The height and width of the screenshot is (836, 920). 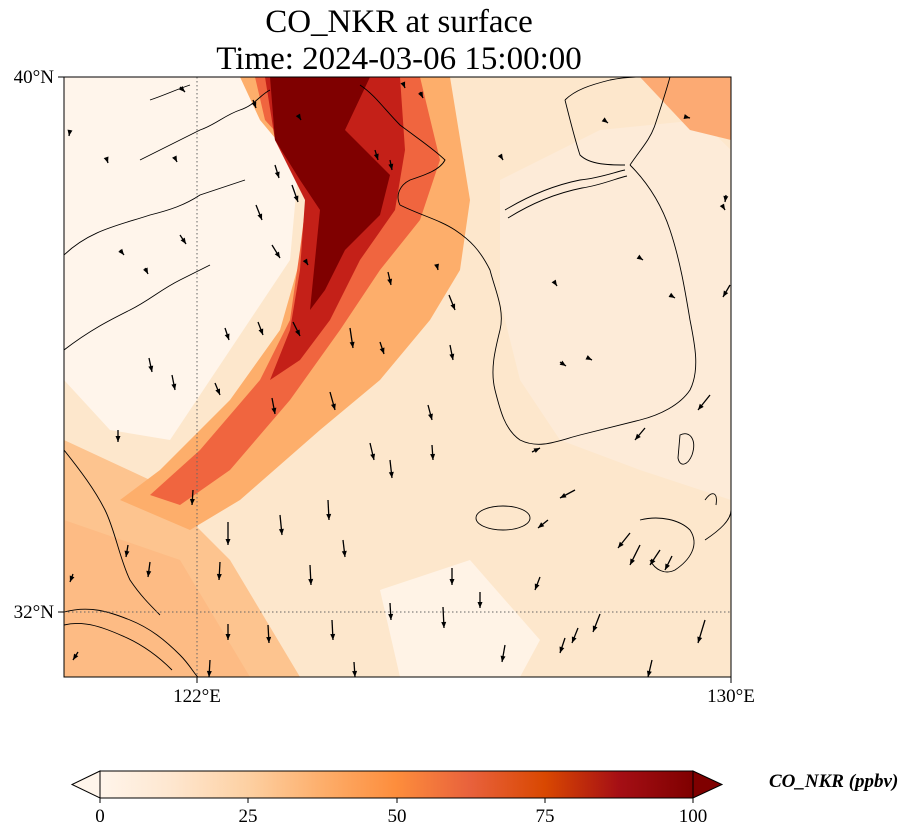 I want to click on jeju-island, so click(x=503, y=518).